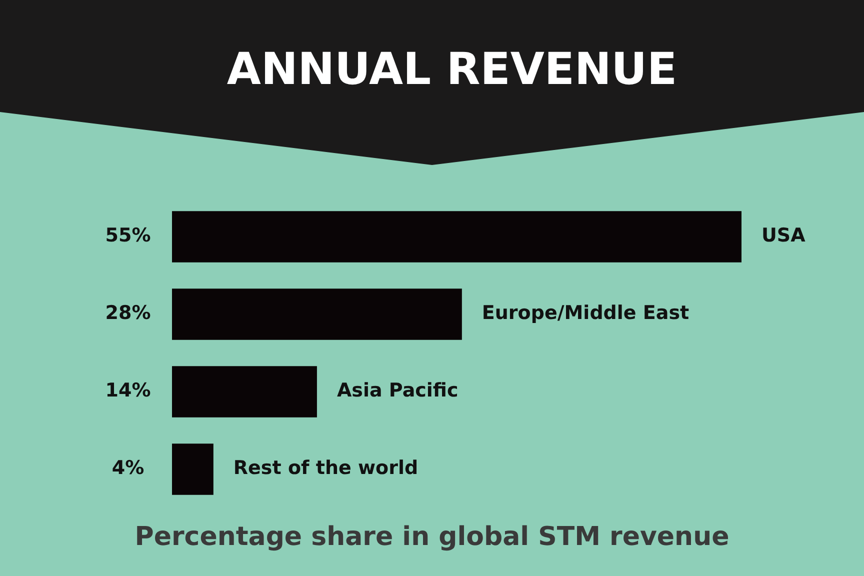 The image size is (864, 576). What do you see at coordinates (452, 69) in the screenshot?
I see `chart-title: ANNUAL REVENUE` at bounding box center [452, 69].